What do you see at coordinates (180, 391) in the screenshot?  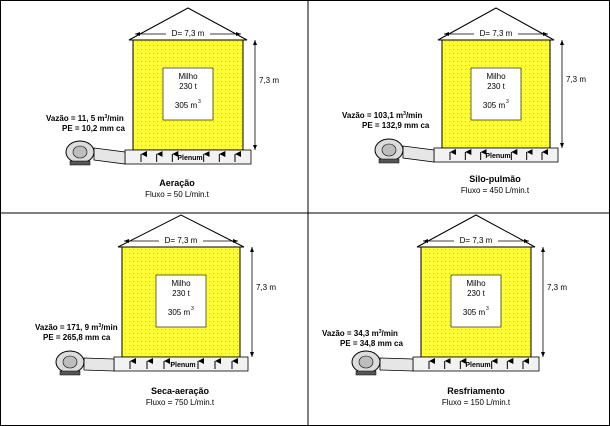 I see `panel-title: Seca-aeração` at bounding box center [180, 391].